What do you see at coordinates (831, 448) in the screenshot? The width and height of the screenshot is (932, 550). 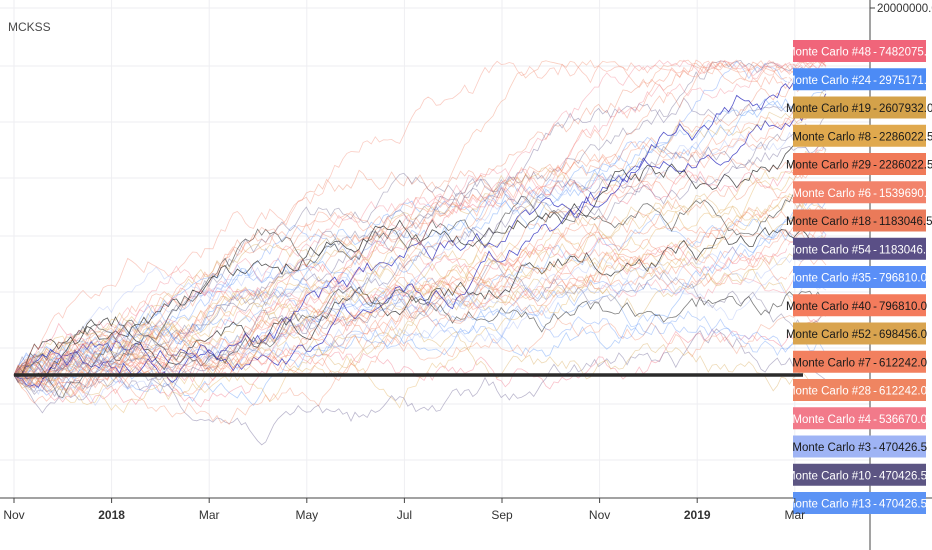 I see `series-name: Monte Carlo #3` at bounding box center [831, 448].